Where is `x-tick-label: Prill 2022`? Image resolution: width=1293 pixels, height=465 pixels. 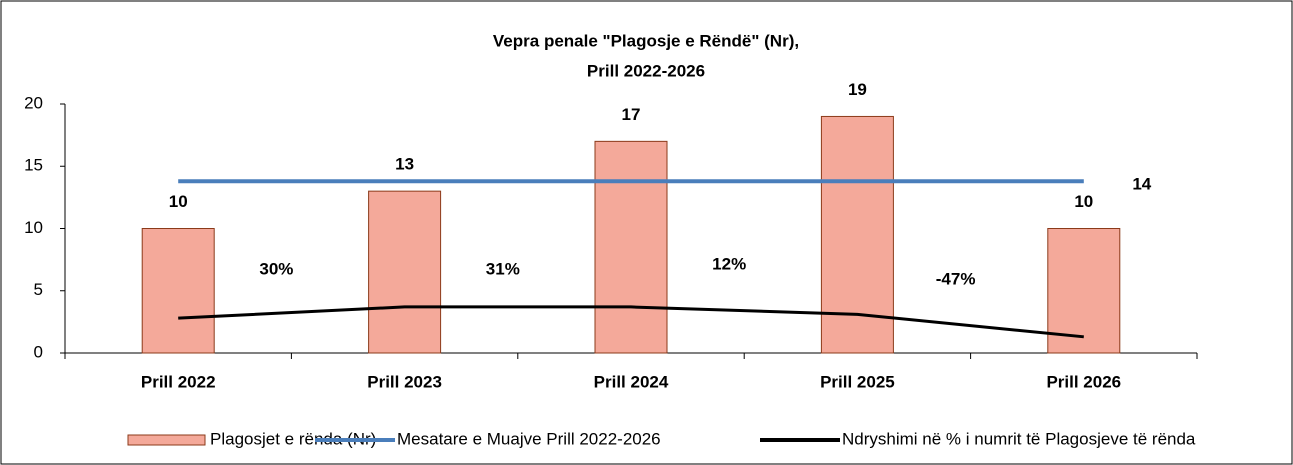
x-tick-label: Prill 2022 is located at coordinates (178, 381).